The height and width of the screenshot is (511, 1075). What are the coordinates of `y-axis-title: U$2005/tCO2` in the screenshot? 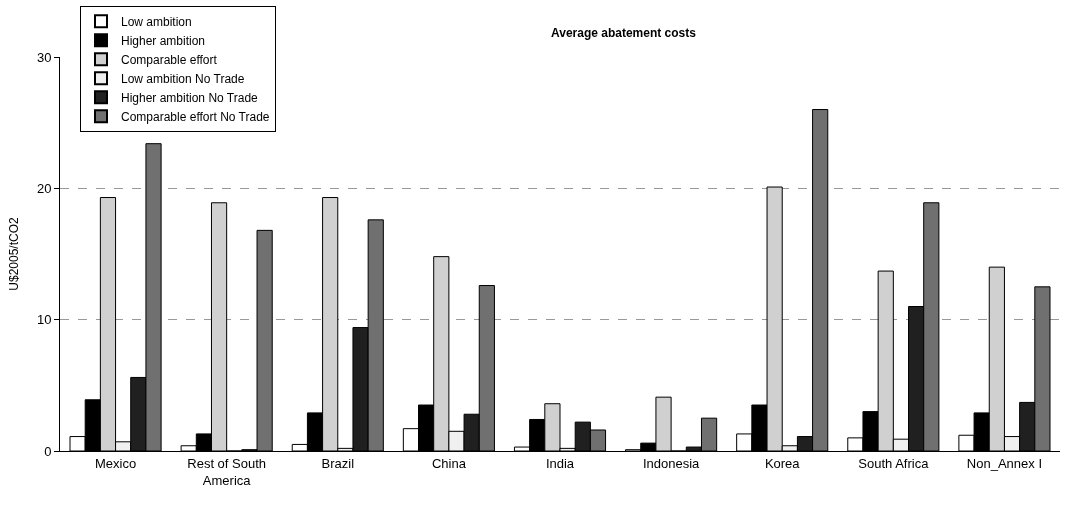 It's located at (14, 253).